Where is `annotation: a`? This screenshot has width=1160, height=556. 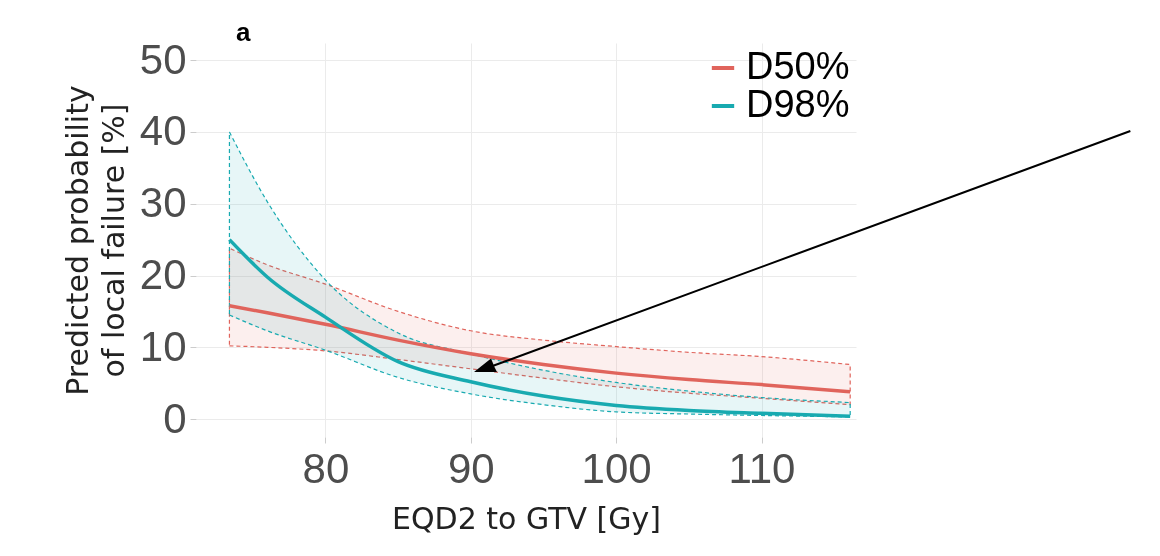
annotation: a is located at coordinates (243, 32).